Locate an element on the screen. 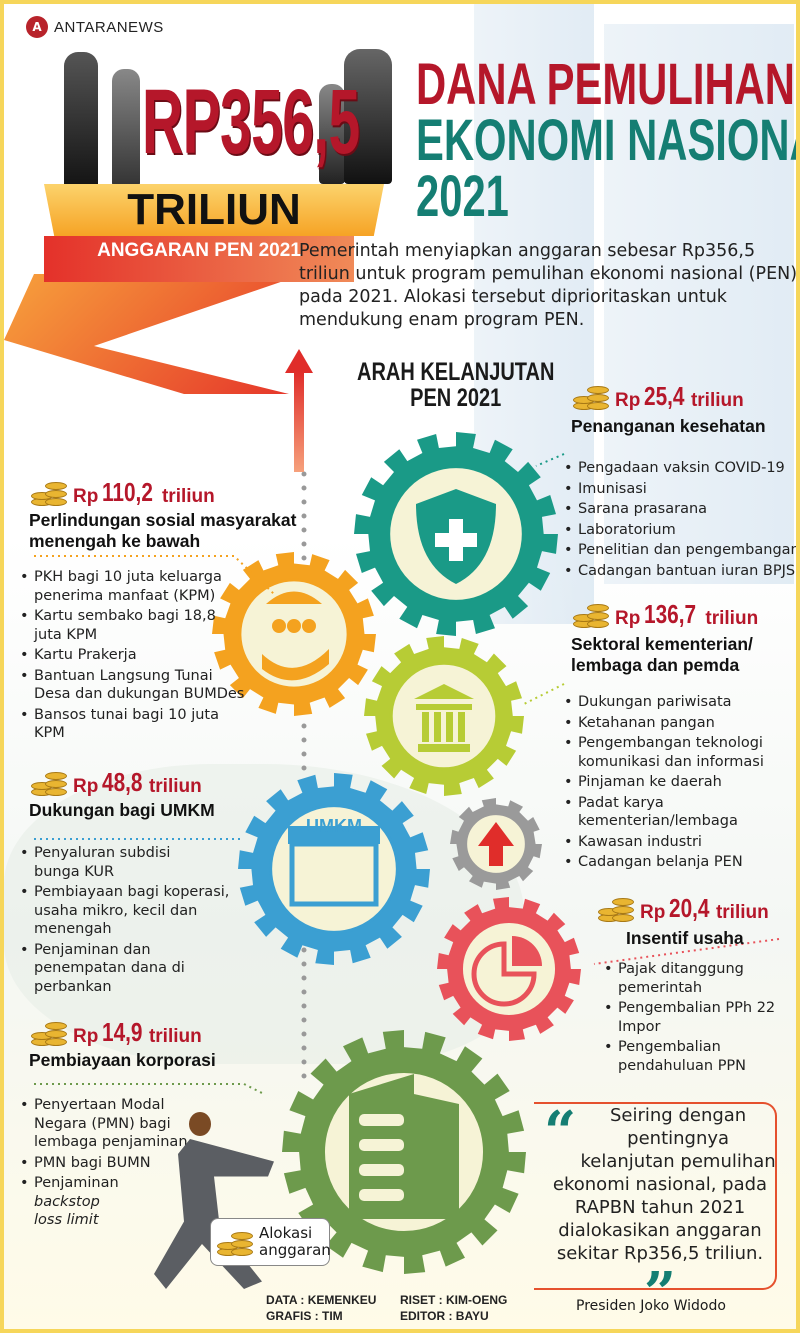  budget-subtitle: ANGGARAN PEN 2021 is located at coordinates (199, 250).